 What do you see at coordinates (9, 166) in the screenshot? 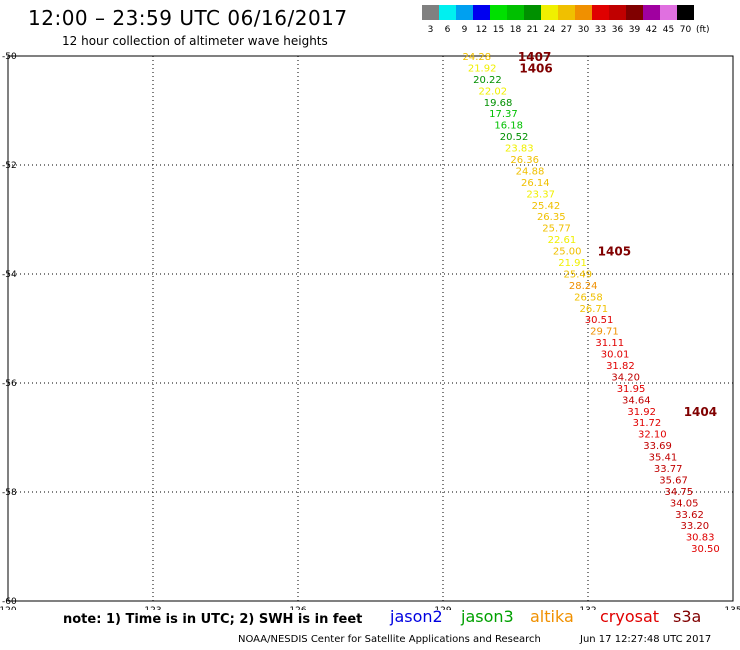
I see `y-tick-label: -52` at bounding box center [9, 166].